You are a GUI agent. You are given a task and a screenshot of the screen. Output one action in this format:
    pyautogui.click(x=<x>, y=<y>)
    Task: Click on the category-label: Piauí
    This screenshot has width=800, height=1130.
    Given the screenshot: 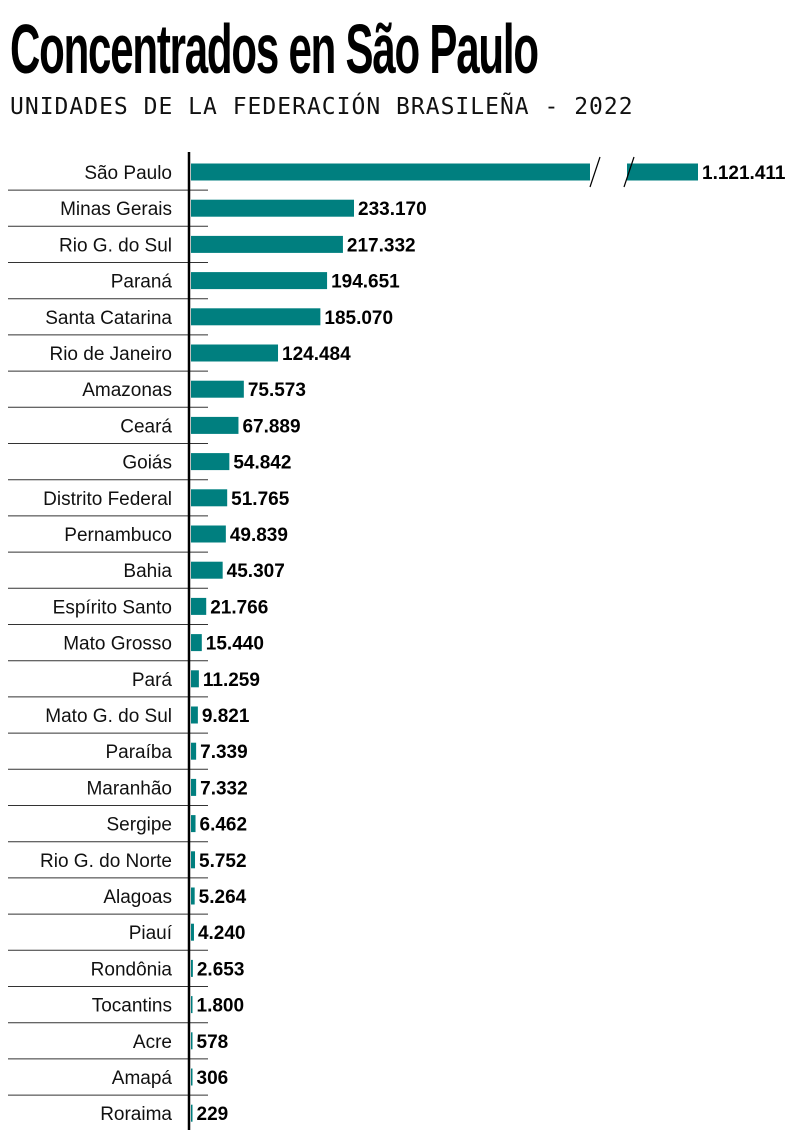 What is the action you would take?
    pyautogui.click(x=151, y=933)
    